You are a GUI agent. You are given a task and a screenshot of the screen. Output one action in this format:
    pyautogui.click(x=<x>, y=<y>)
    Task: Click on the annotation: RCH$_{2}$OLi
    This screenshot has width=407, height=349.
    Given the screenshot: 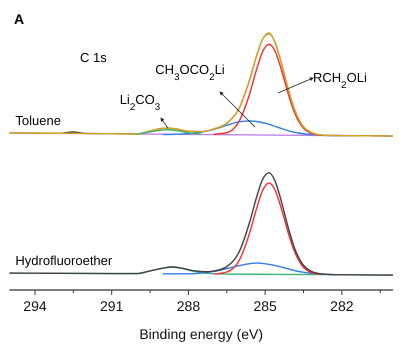 What is the action you would take?
    pyautogui.click(x=340, y=80)
    